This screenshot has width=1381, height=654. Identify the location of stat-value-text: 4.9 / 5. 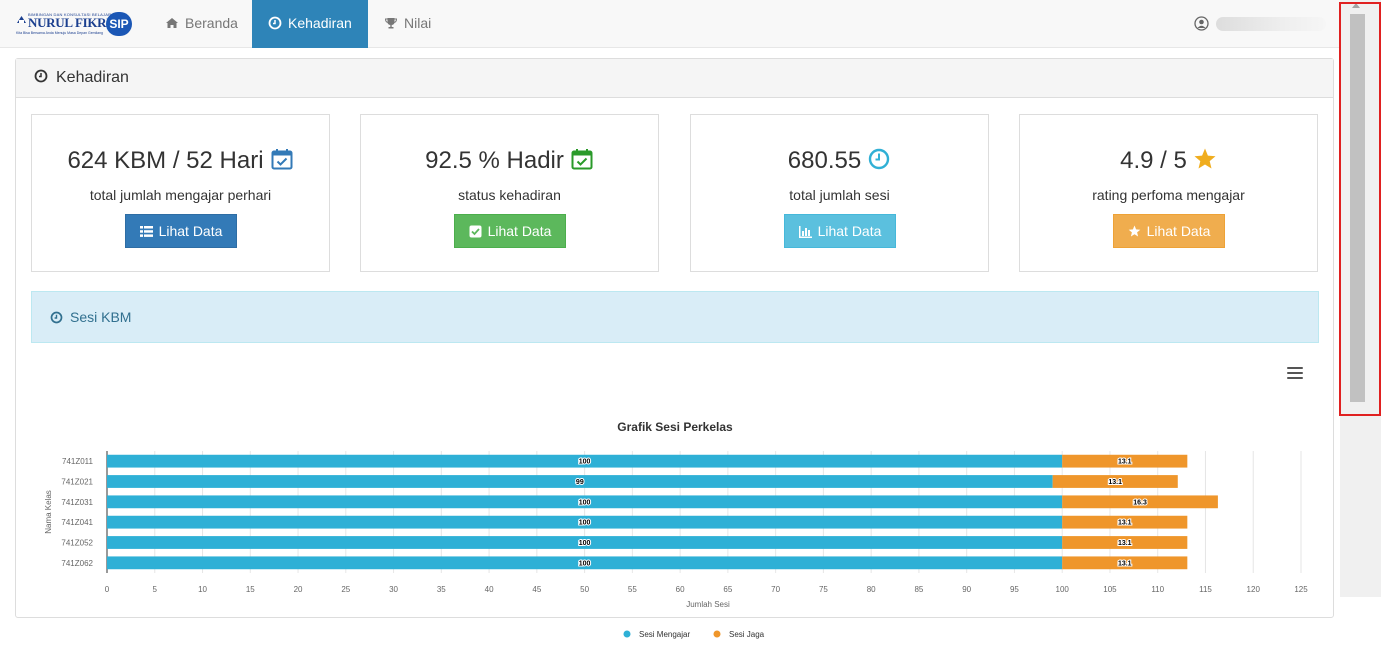
(1153, 160).